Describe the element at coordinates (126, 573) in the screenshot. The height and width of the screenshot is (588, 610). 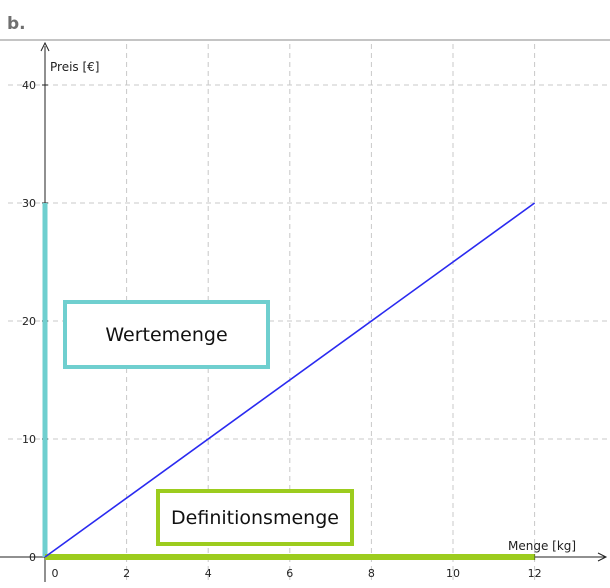
I see `x-tick-label: 2` at that location.